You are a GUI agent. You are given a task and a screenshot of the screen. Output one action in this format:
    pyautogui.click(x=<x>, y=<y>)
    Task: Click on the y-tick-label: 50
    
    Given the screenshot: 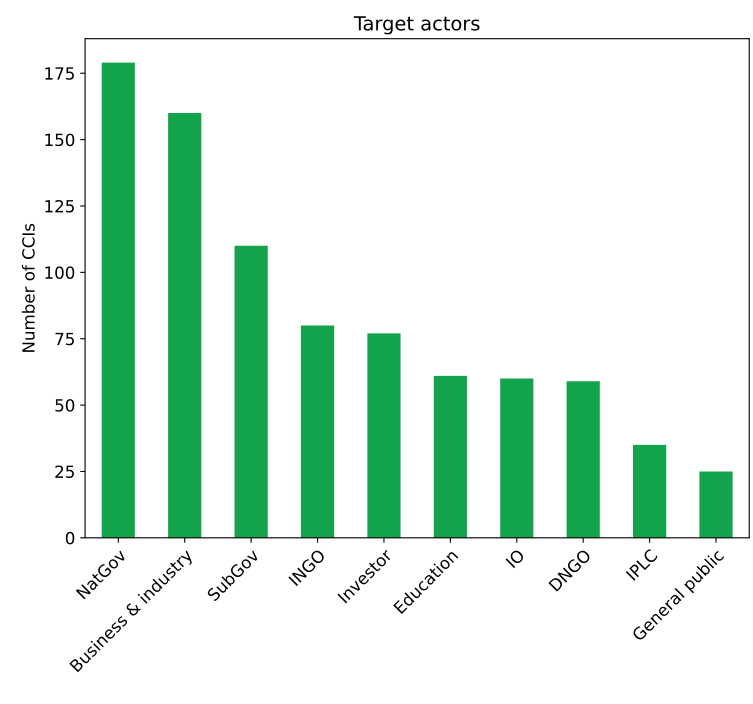 What is the action you would take?
    pyautogui.click(x=64, y=405)
    